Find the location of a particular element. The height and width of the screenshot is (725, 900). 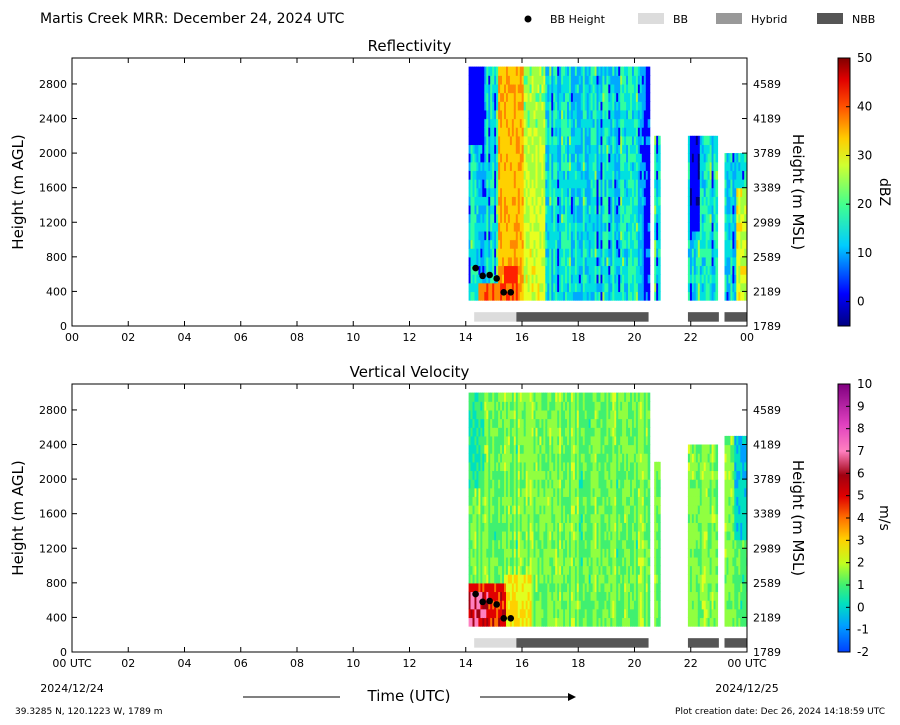

bb-height-point is located at coordinates (482, 276).